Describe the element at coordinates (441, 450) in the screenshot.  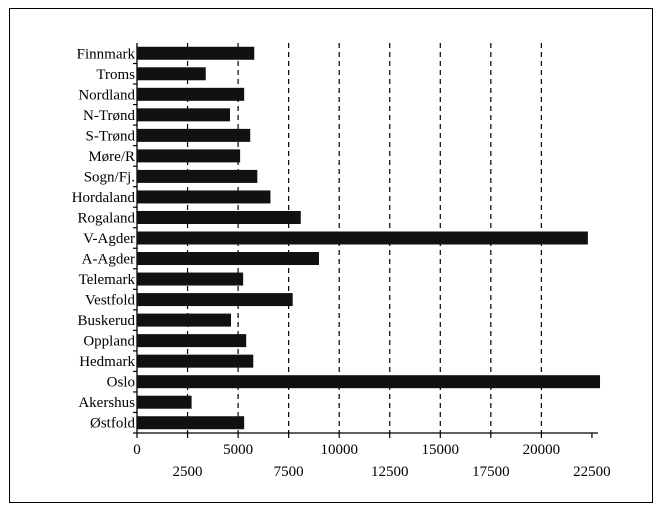
I see `x-tick-label: 15000` at that location.